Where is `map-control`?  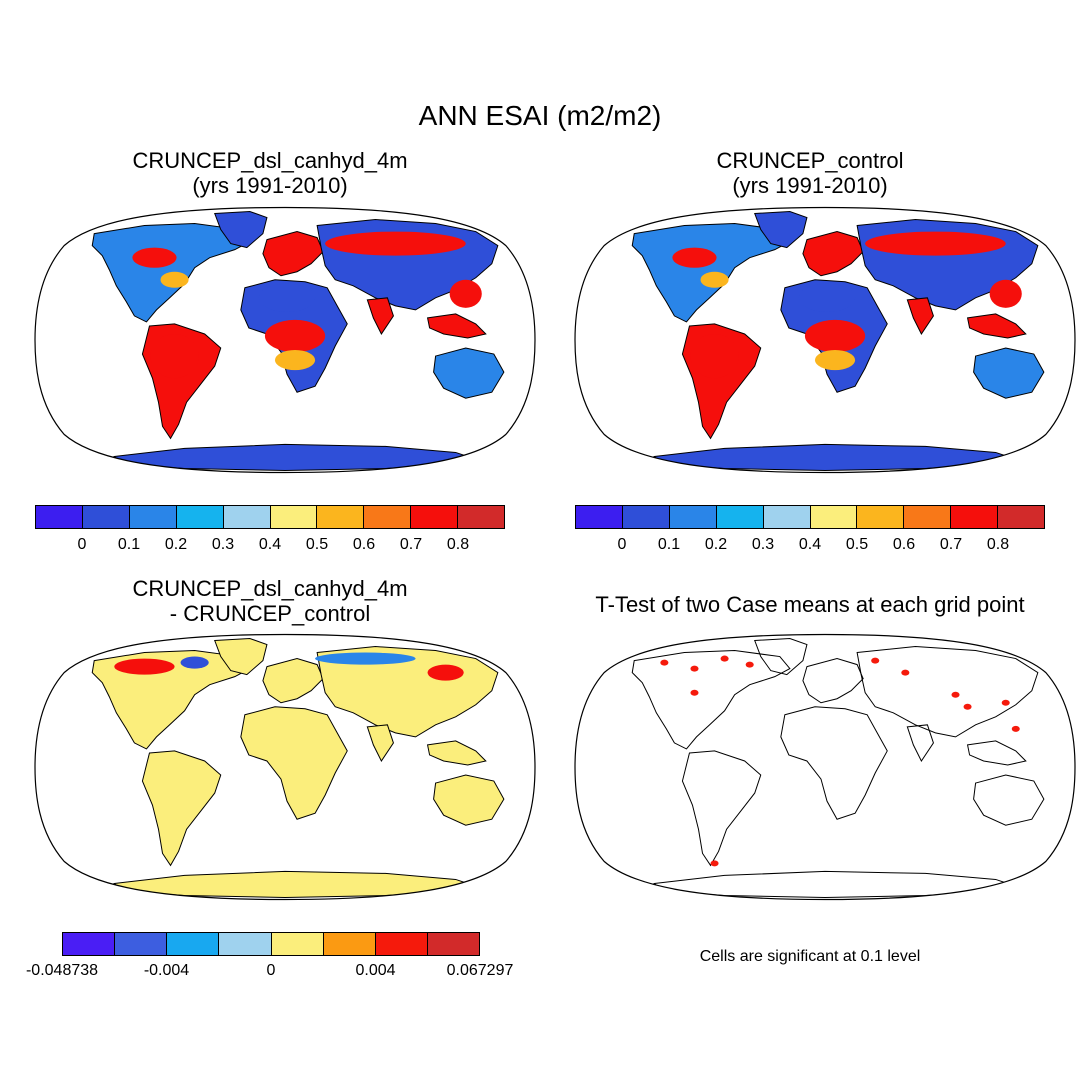 map-control is located at coordinates (825, 340).